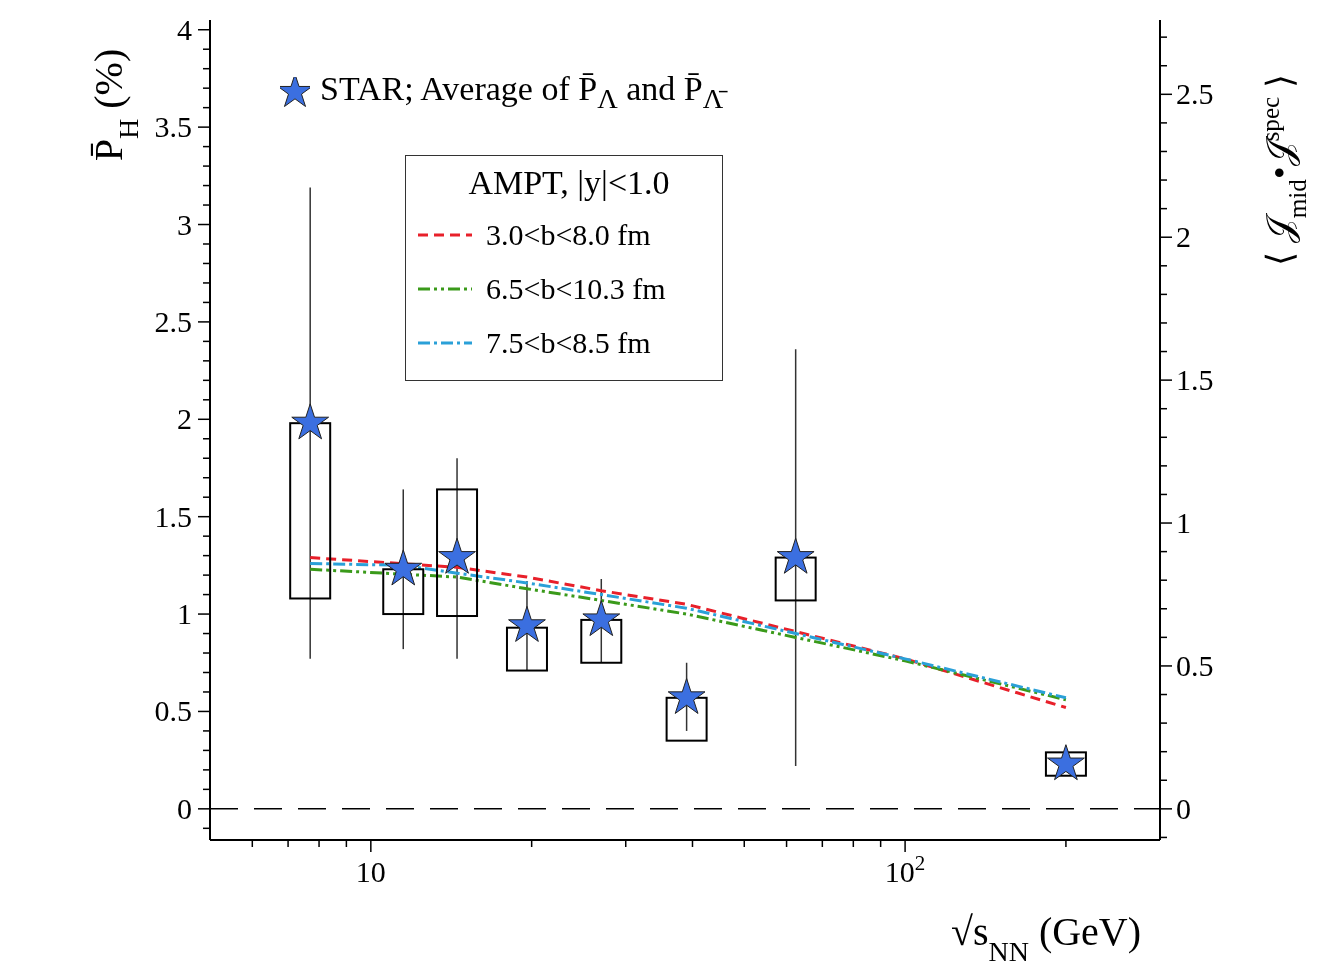 Image resolution: width=1332 pixels, height=977 pixels. Describe the element at coordinates (184, 224) in the screenshot. I see `y-tick-label: 3` at that location.